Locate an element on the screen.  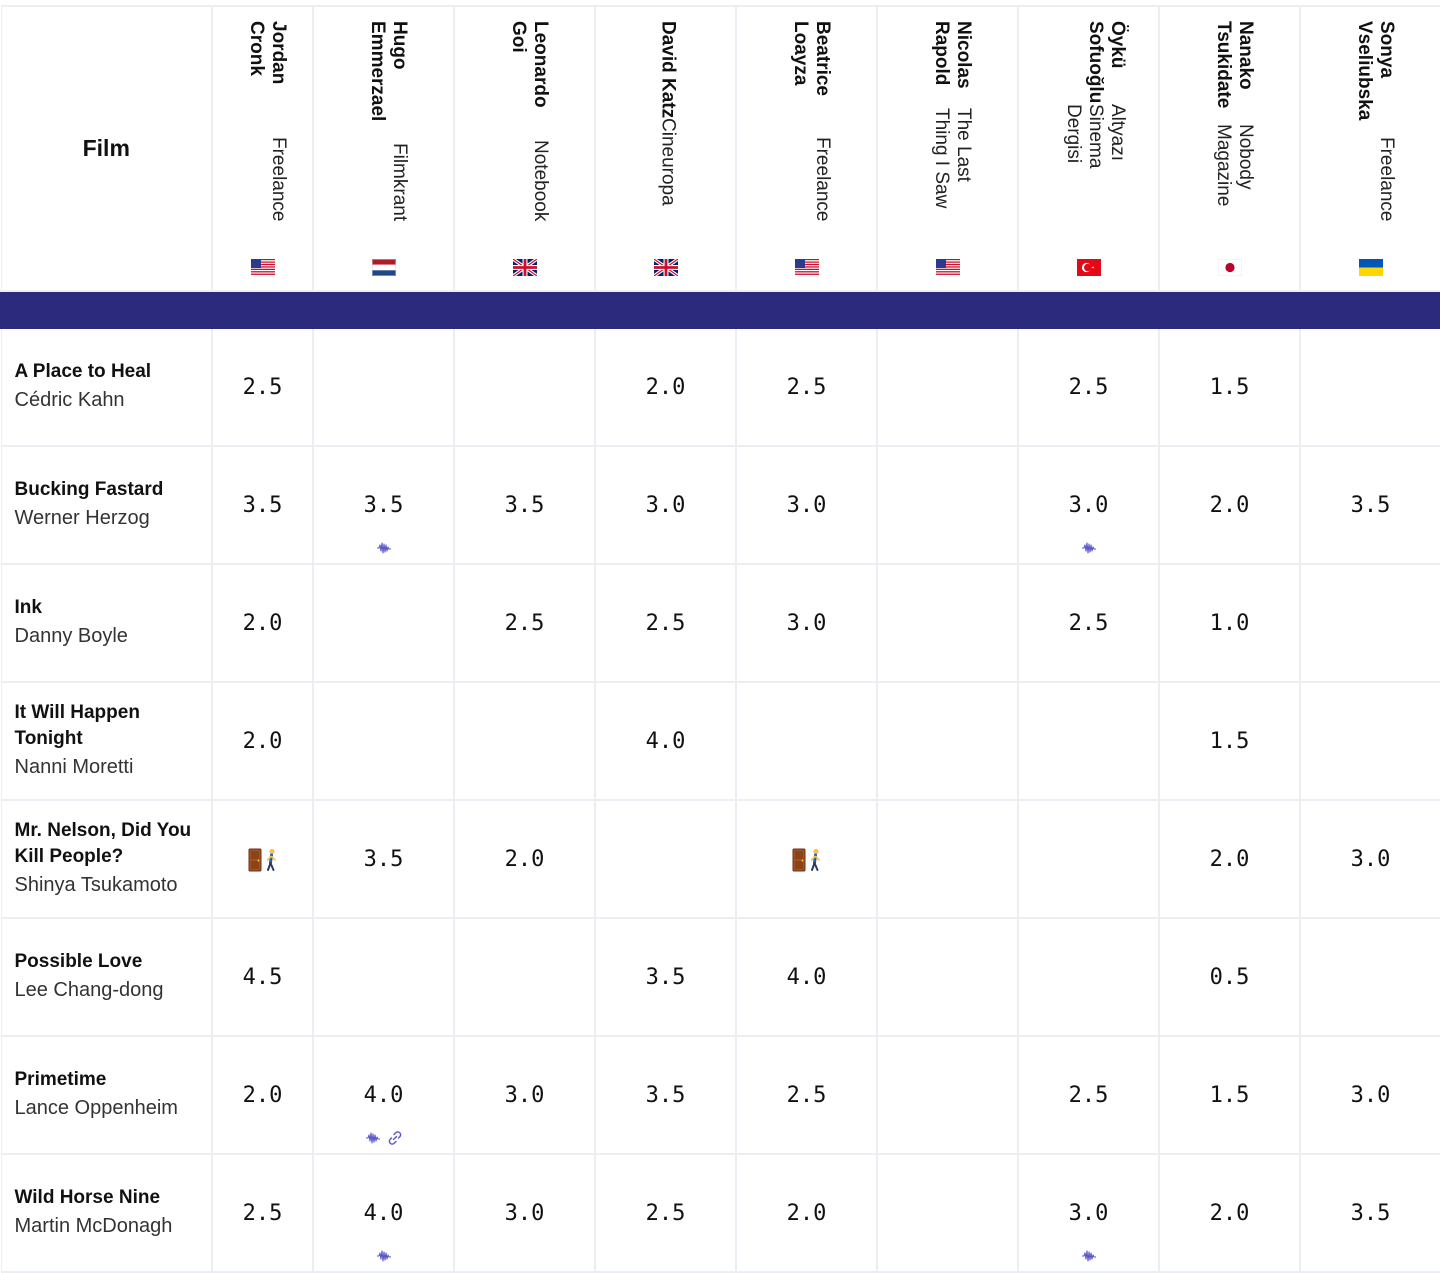
critic-label: Nanako Tsukidate Nobody Magazine is located at coordinates (1234, 121).